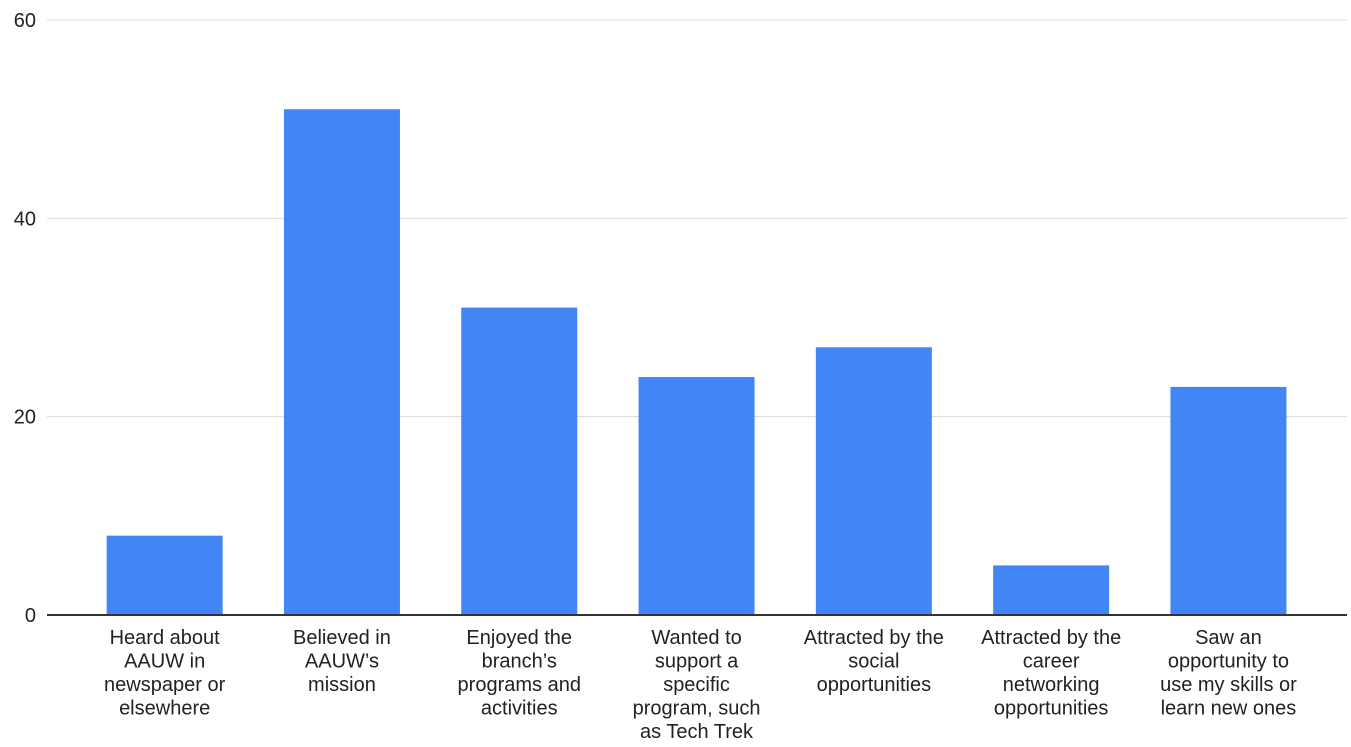 The width and height of the screenshot is (1351, 747). I want to click on x-tick-label-line: Enjoyed the, so click(519, 638).